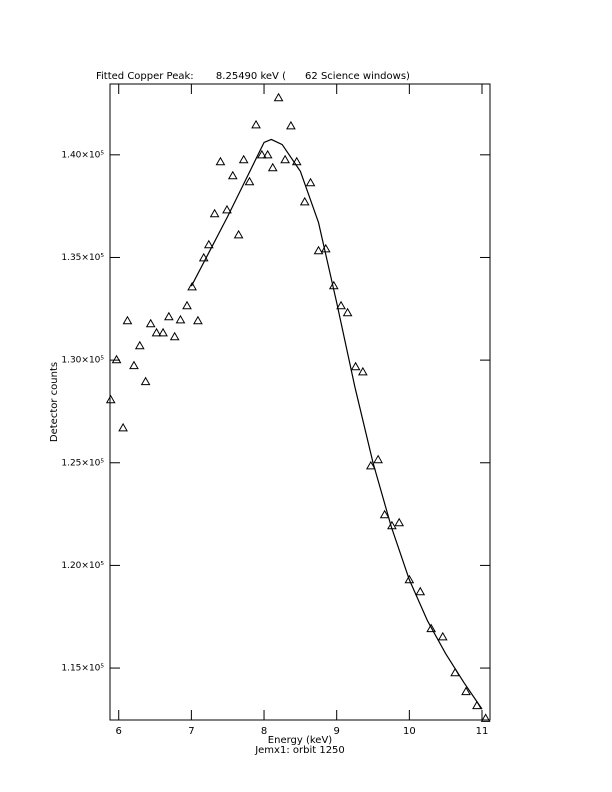 The width and height of the screenshot is (612, 792). Describe the element at coordinates (82, 669) in the screenshot. I see `y-tick-label: 1.15×10⁵` at that location.